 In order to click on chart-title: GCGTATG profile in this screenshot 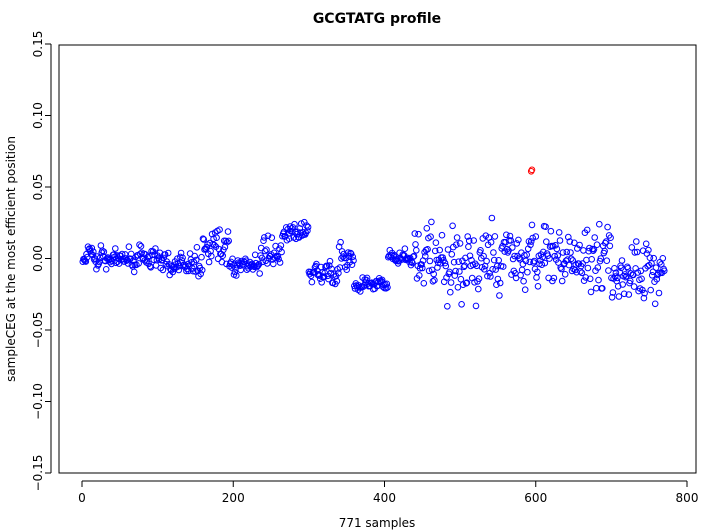, I will do `click(377, 19)`.